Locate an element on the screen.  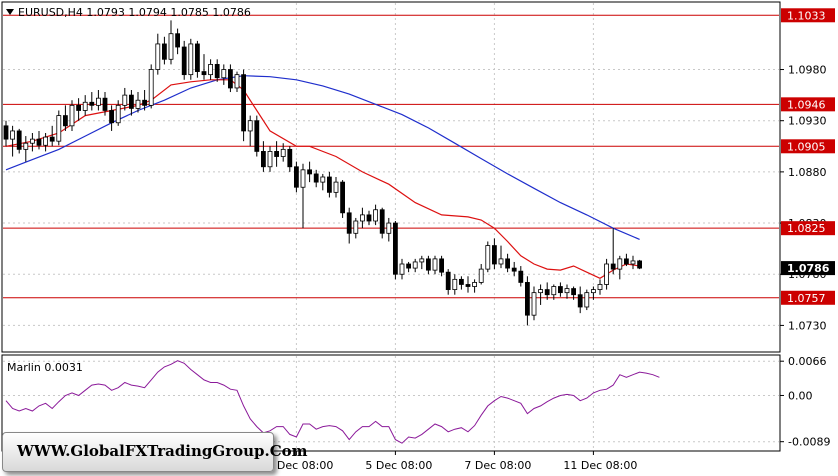
marlin-tick-label: 0.0066 is located at coordinates (807, 361).